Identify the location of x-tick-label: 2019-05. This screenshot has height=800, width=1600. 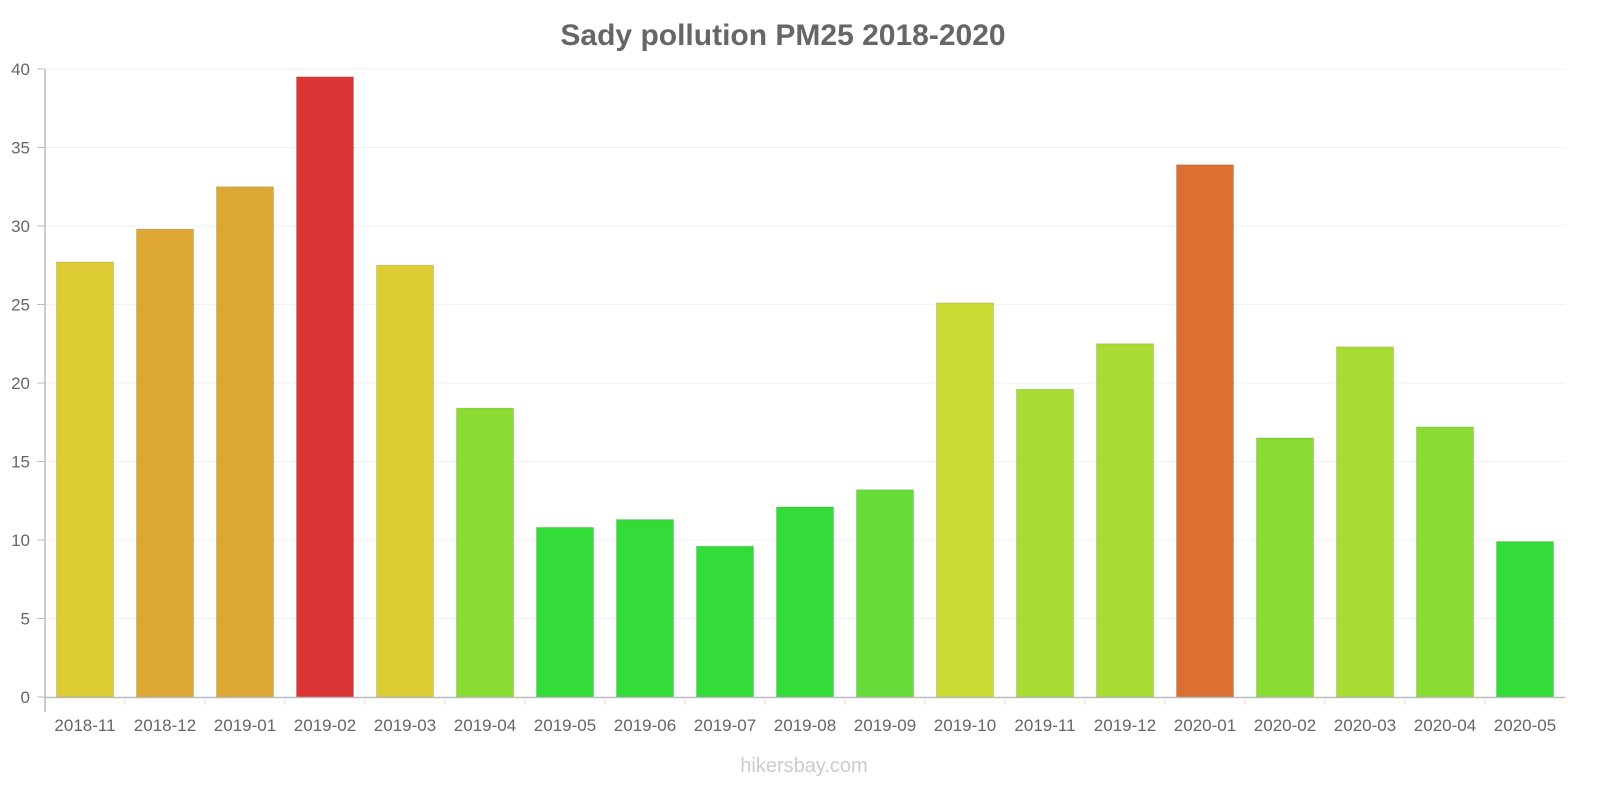
(565, 725).